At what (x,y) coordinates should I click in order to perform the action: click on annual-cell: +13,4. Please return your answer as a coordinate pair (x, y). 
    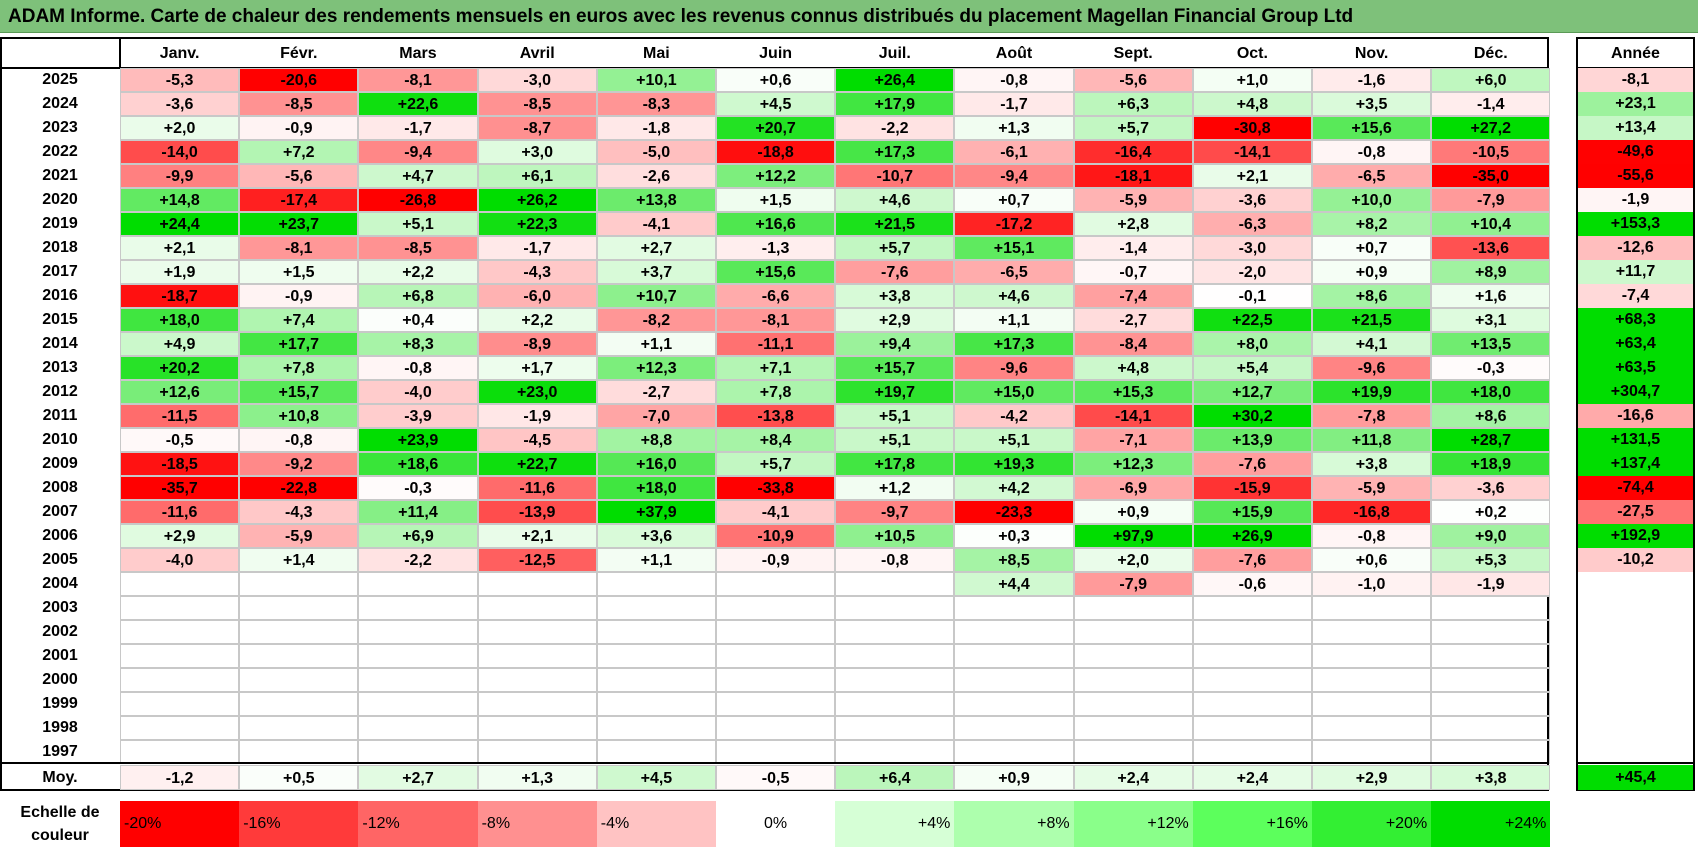
    Looking at the image, I should click on (1635, 128).